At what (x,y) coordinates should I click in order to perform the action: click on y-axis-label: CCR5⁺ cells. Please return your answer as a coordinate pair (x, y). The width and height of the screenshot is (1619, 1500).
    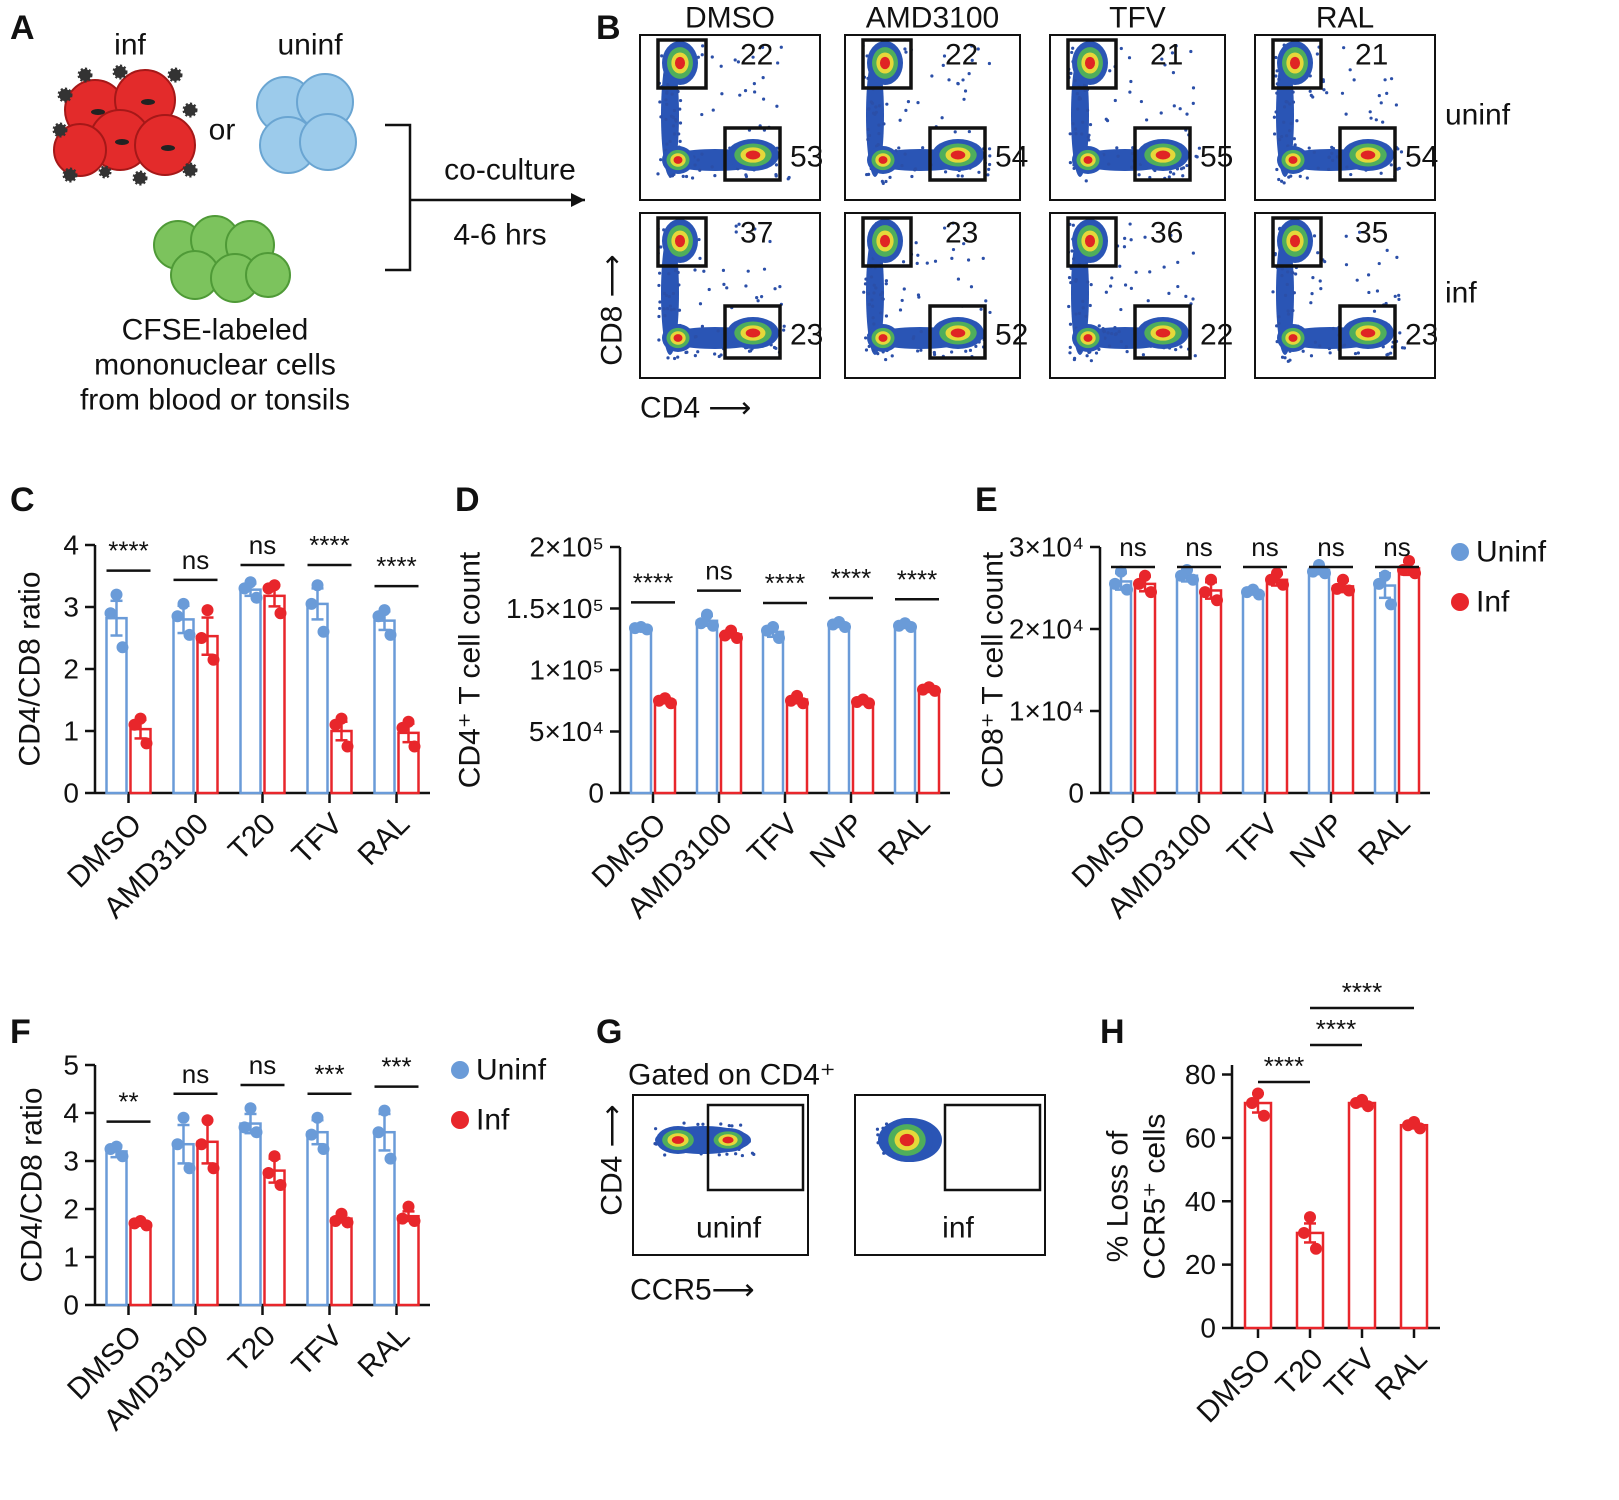
    Looking at the image, I should click on (1155, 1197).